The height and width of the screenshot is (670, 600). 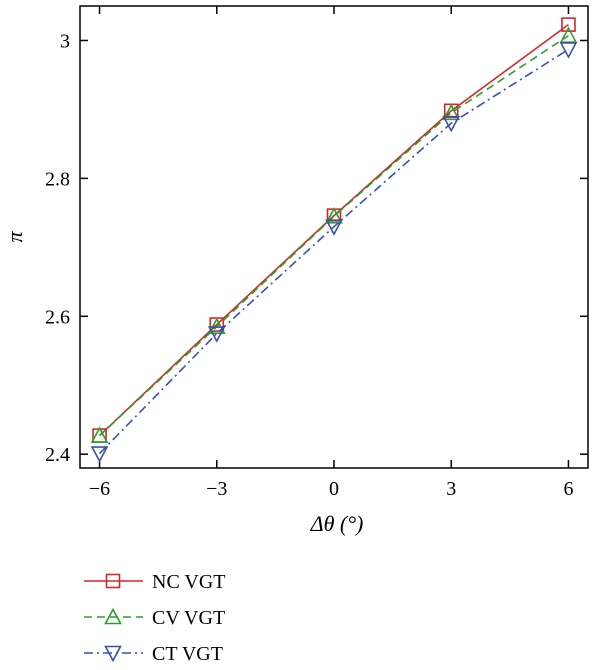 I want to click on legend-item: CT VGT, so click(x=153, y=654).